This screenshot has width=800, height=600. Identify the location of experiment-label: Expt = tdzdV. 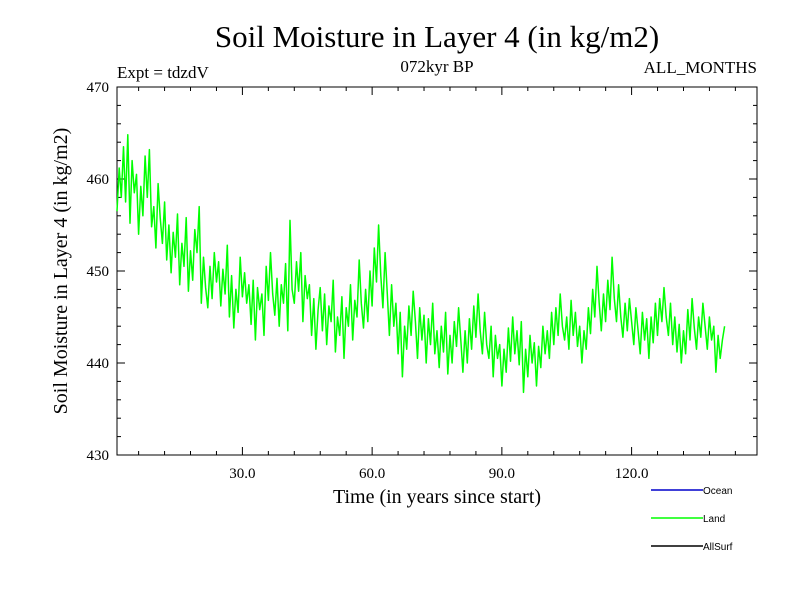
(163, 72).